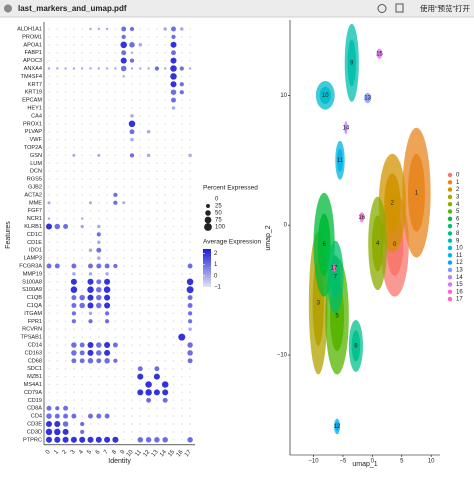  Describe the element at coordinates (8, 235) in the screenshot. I see `y-axis-title: Features` at that location.